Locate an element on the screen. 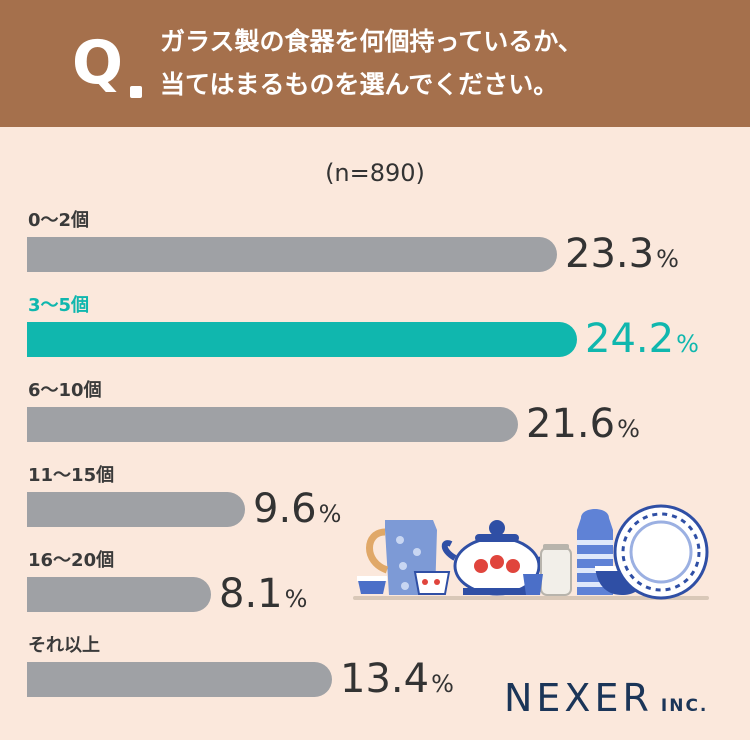  value-number: 24.2 is located at coordinates (630, 339).